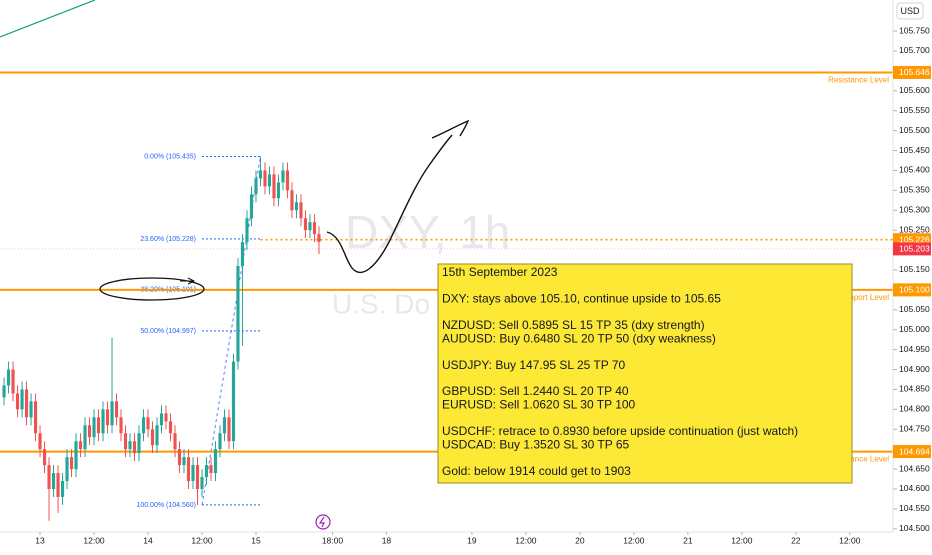 The height and width of the screenshot is (555, 932). What do you see at coordinates (534, 365) in the screenshot?
I see `note-line: USDJPY: Buy 147.95 SL 25 TP 70` at bounding box center [534, 365].